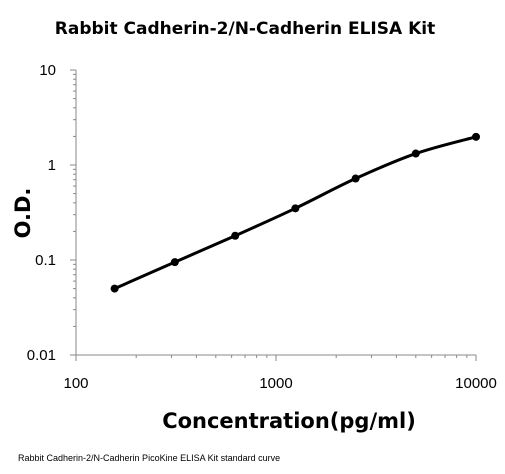 This screenshot has height=474, width=505. Describe the element at coordinates (280, 373) in the screenshot. I see `x-axis-ticks: 100 1000 10000` at that location.